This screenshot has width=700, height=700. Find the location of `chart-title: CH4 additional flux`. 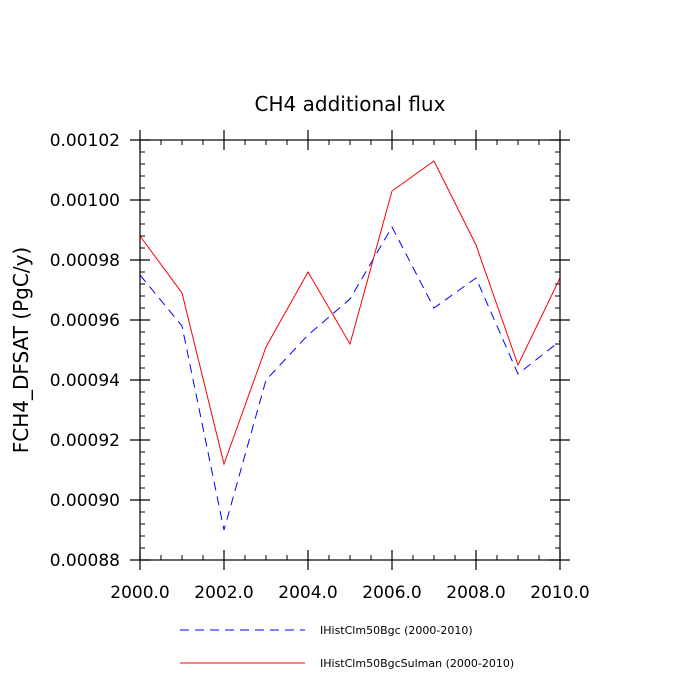

chart-title: CH4 additional flux is located at coordinates (350, 104).